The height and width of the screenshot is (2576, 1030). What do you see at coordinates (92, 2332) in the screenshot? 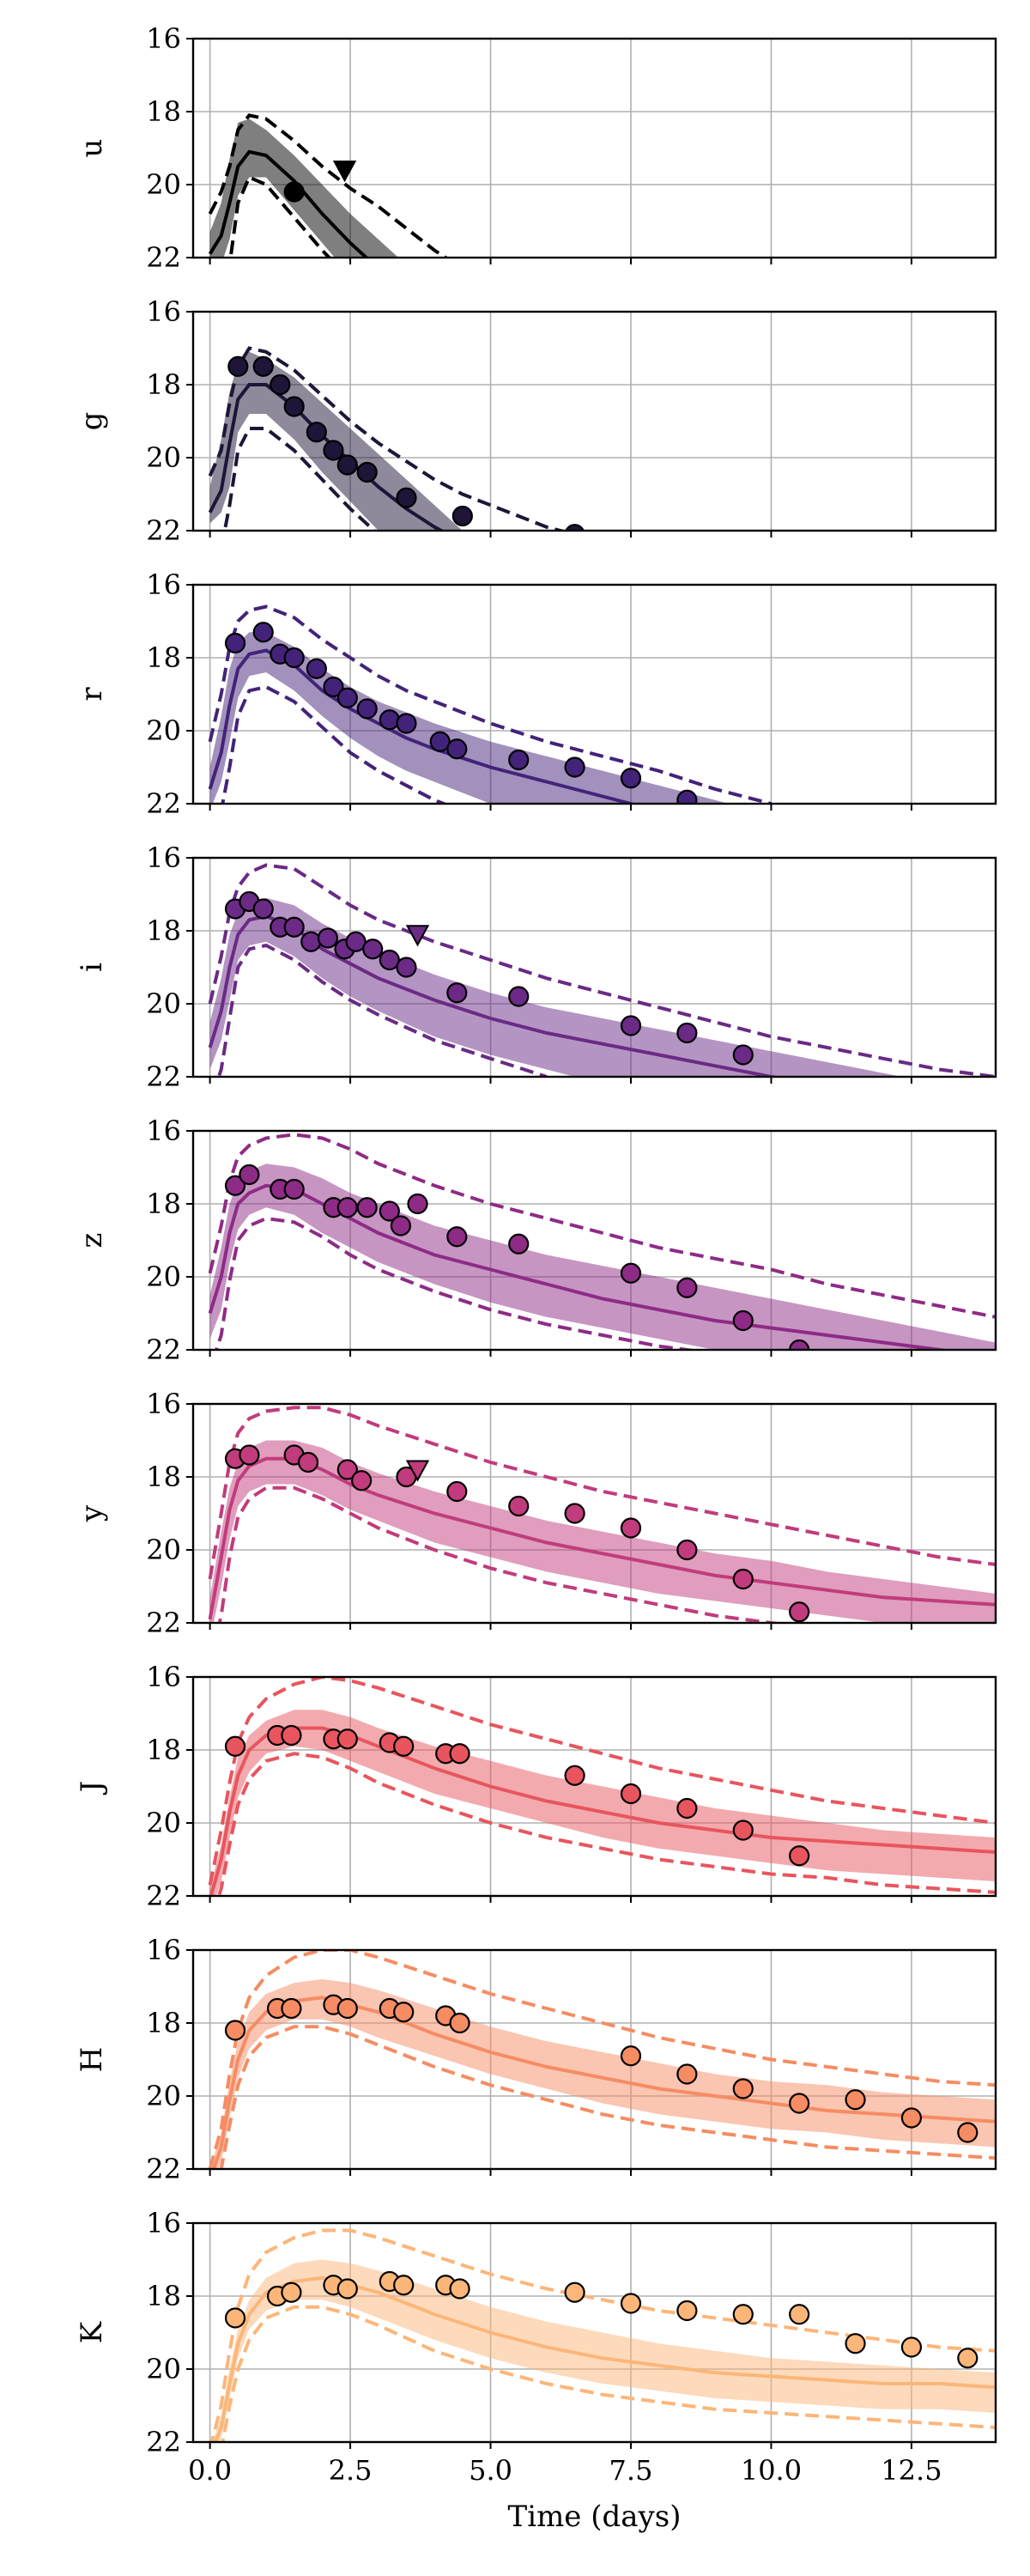
I see `band-label-K: K` at bounding box center [92, 2332].